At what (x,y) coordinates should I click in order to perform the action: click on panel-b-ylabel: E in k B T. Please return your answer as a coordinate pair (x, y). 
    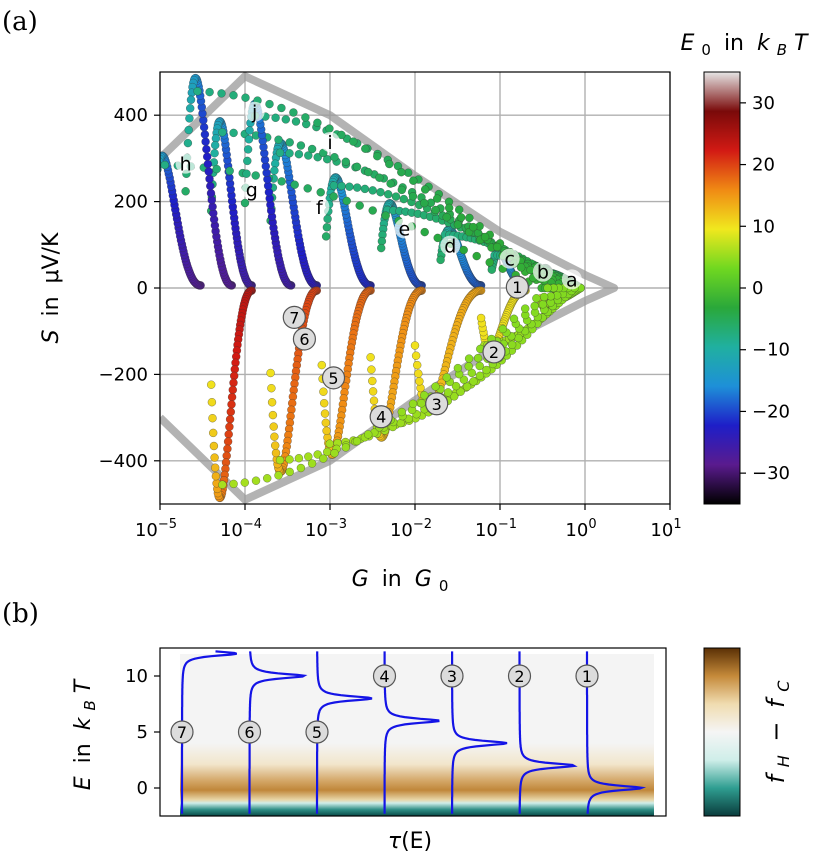
    Looking at the image, I should click on (86, 734).